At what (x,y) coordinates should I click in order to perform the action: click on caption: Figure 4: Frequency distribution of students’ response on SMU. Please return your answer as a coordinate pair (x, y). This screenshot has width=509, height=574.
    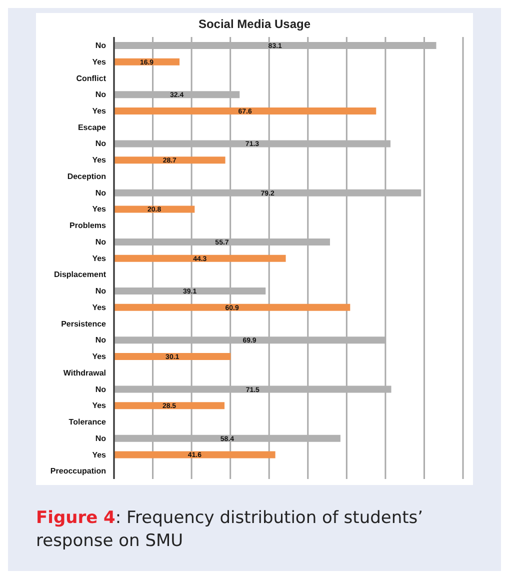
    Looking at the image, I should click on (229, 530).